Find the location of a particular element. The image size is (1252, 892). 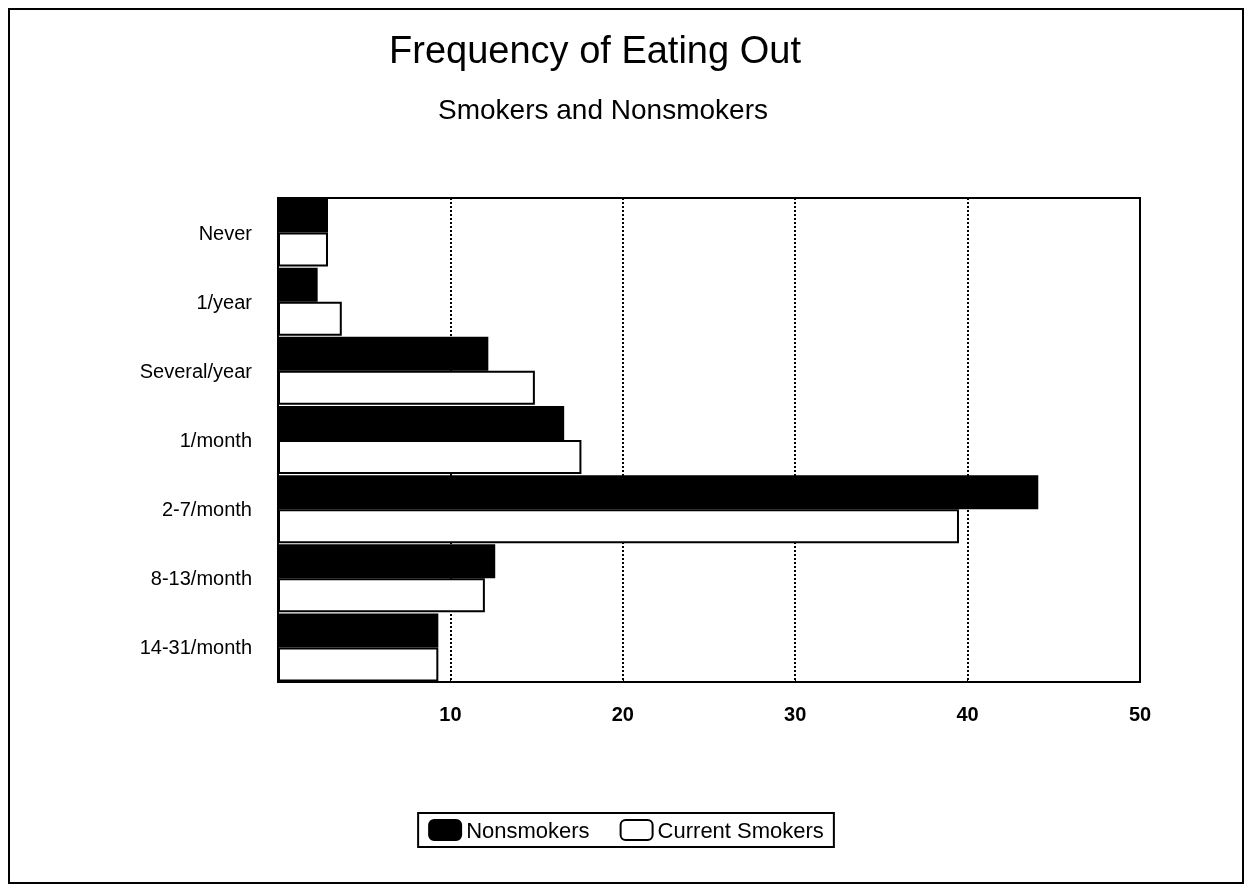

y-tick-label: 1/year is located at coordinates (224, 301).